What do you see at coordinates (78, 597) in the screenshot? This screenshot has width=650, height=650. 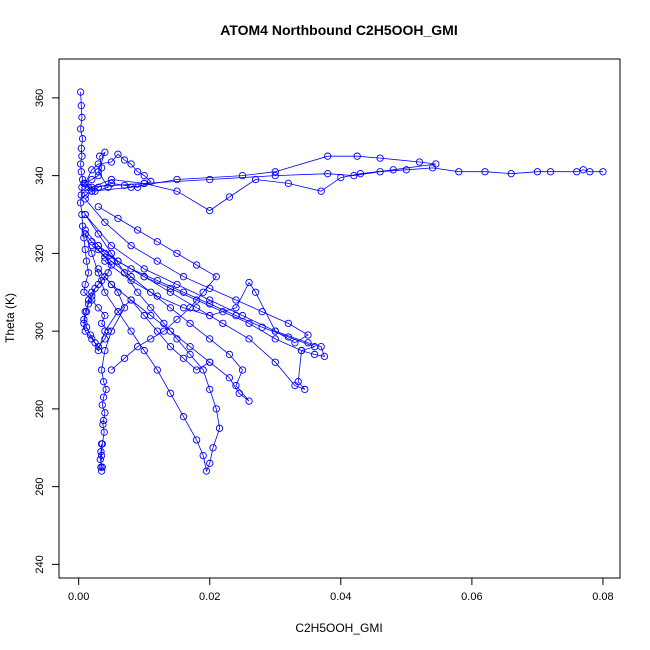 I see `x-tick-label: 0.00` at bounding box center [78, 597].